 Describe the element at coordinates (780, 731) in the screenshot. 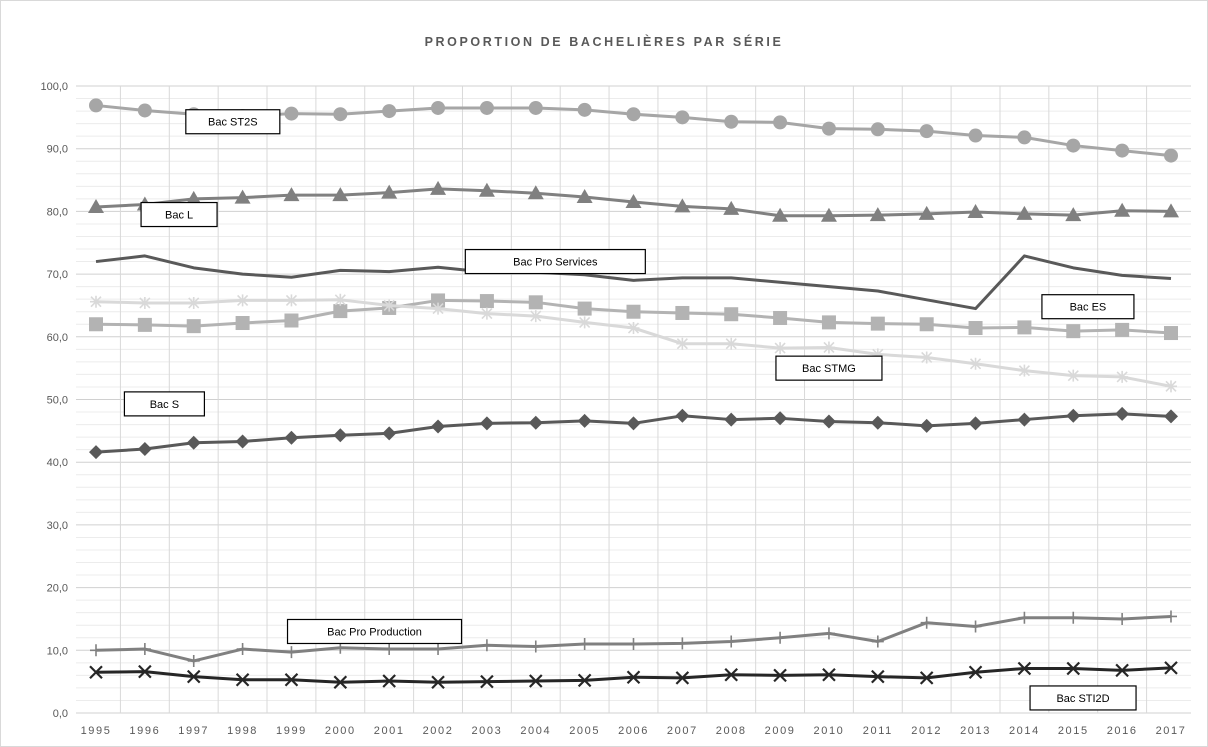

I see `x-tick-label: 2009` at that location.